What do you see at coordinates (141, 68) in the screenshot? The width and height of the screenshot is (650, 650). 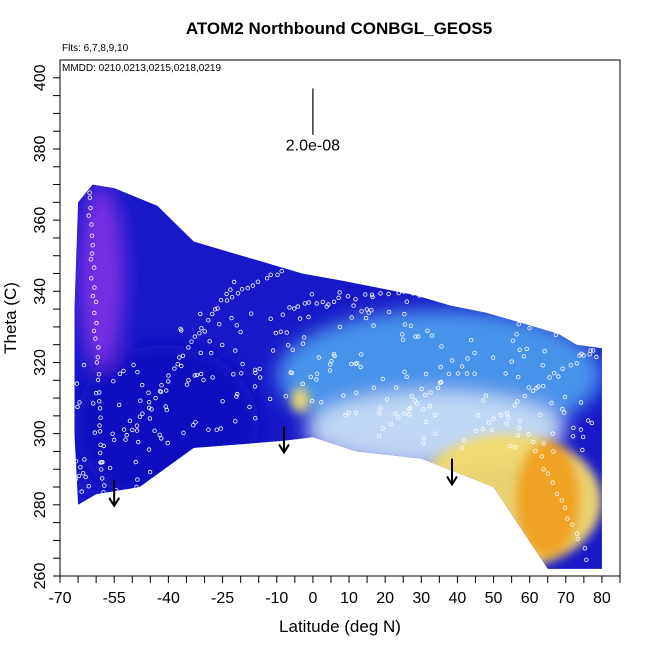 I see `dates-note: MMDD: 0210,0213,0215,0218,0219` at bounding box center [141, 68].